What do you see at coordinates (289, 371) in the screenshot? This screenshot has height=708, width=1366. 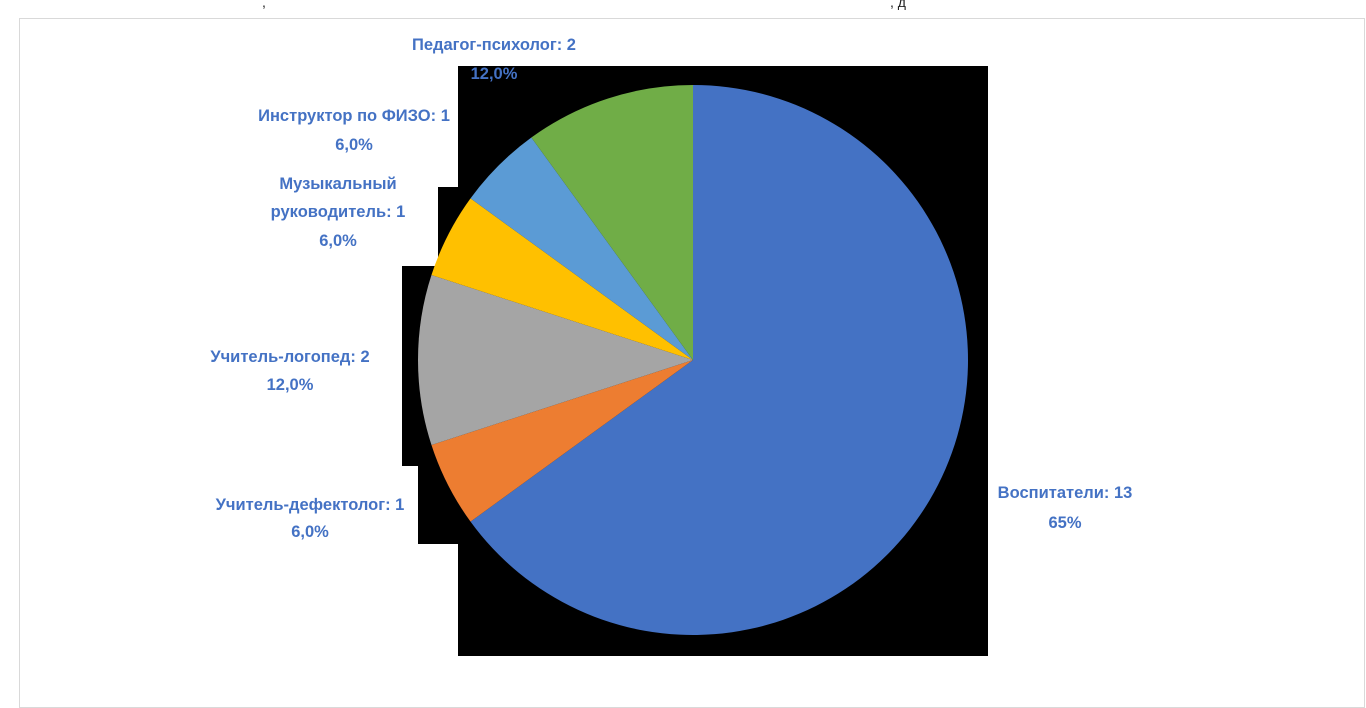 I see `data-label-2: Учитель-логопед: 2 12,0%` at bounding box center [289, 371].